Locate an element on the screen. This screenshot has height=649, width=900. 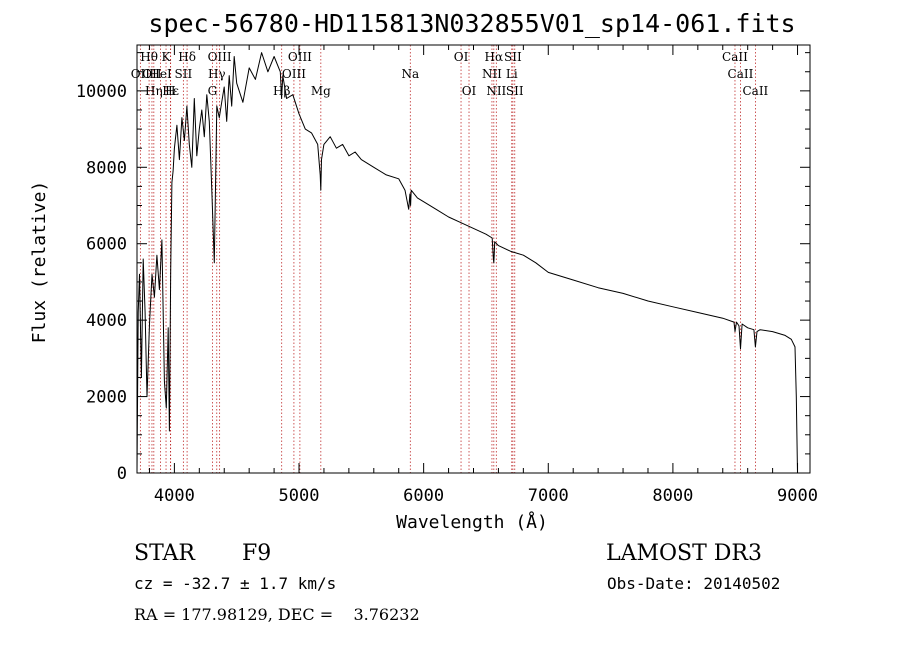
x-tick-label: 6000 is located at coordinates (423, 496).